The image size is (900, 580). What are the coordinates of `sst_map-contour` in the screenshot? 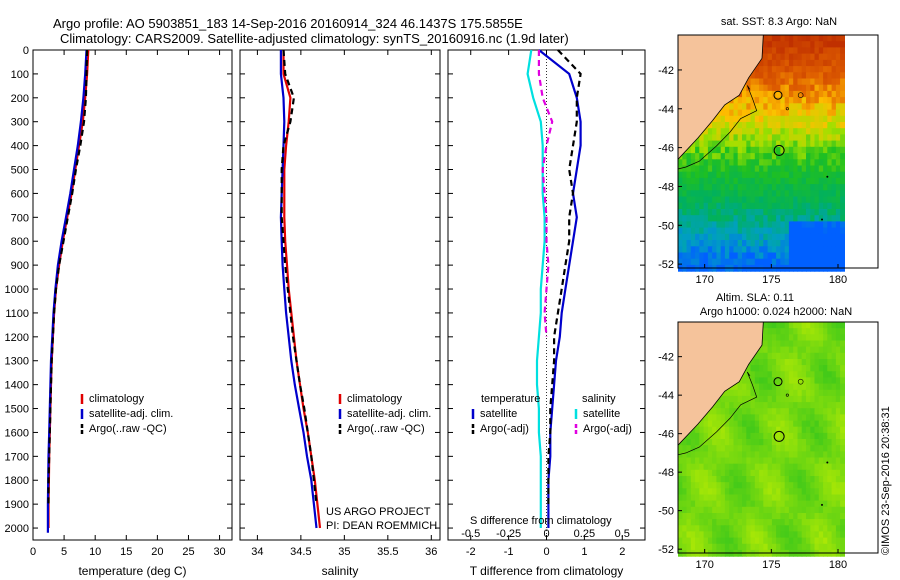 It's located at (717, 127).